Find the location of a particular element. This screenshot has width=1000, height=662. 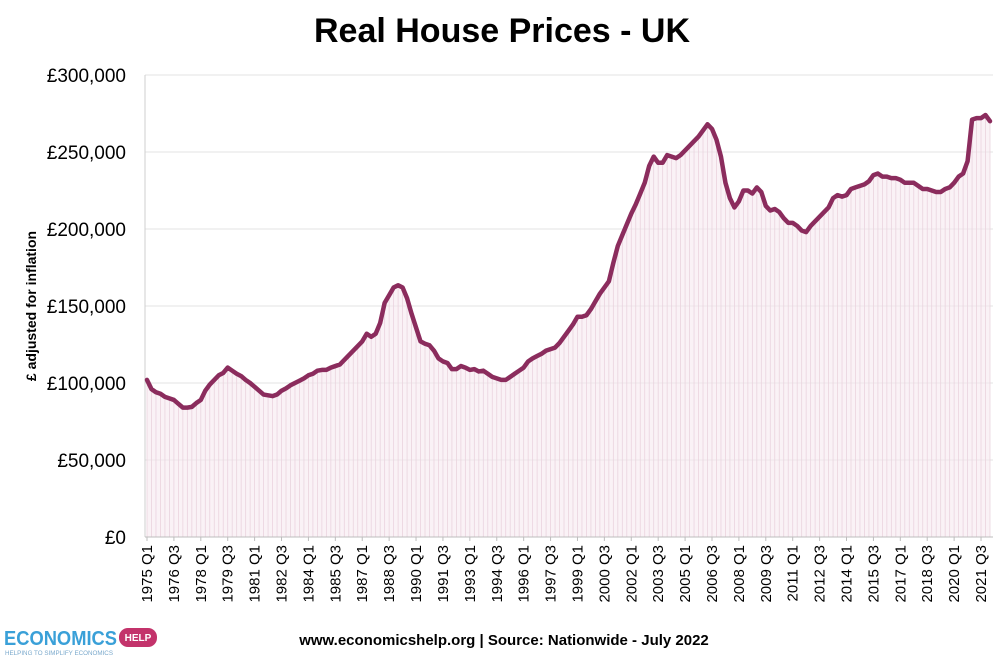

x-tick-label: 1991 Q3 is located at coordinates (443, 574).